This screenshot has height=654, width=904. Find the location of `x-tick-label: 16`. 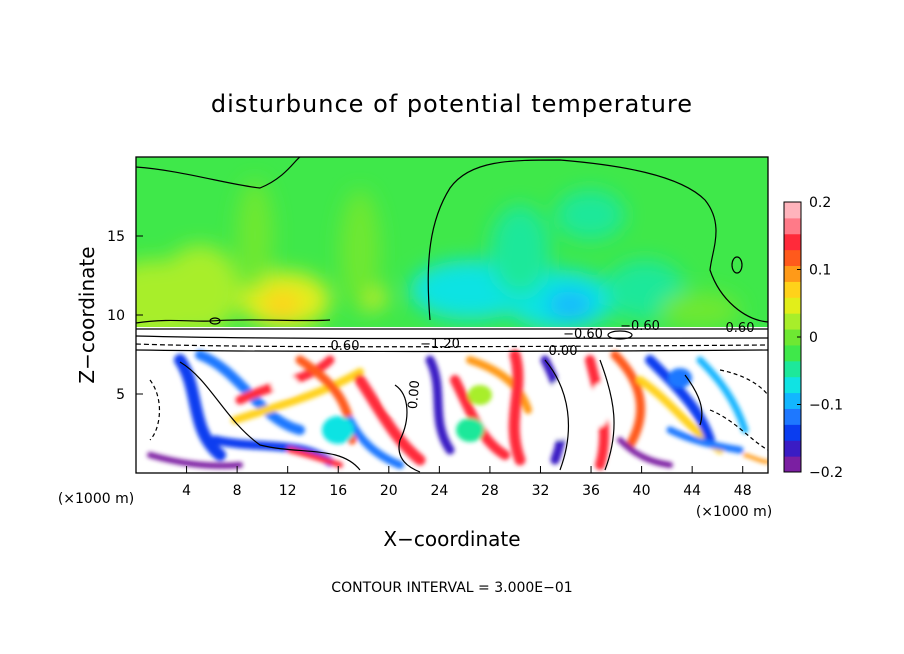

x-tick-label: 16 is located at coordinates (338, 491).